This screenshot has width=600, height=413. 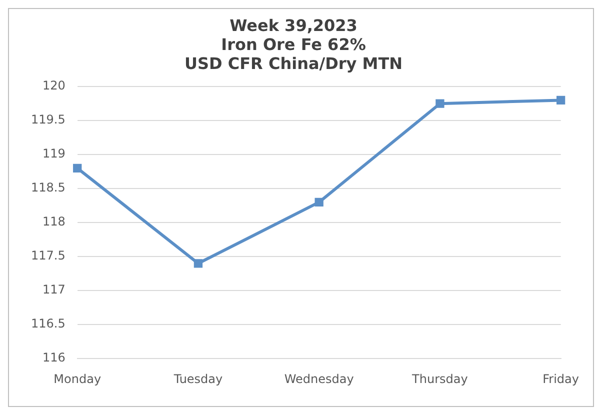 What do you see at coordinates (319, 379) in the screenshot?
I see `x-tick-label: Wednesday` at bounding box center [319, 379].